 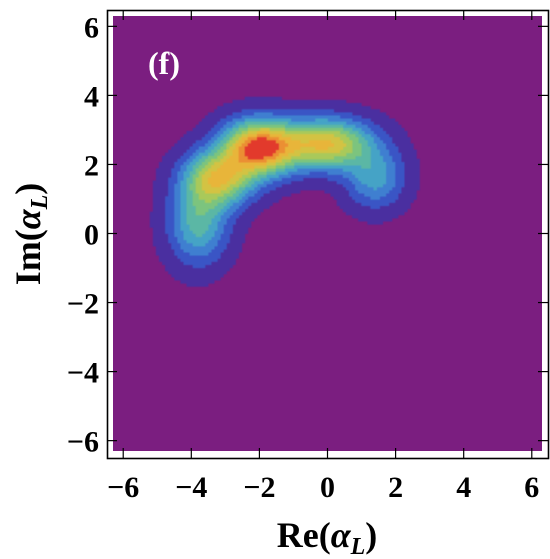 I want to click on x-tick-label: 4, so click(x=463, y=487).